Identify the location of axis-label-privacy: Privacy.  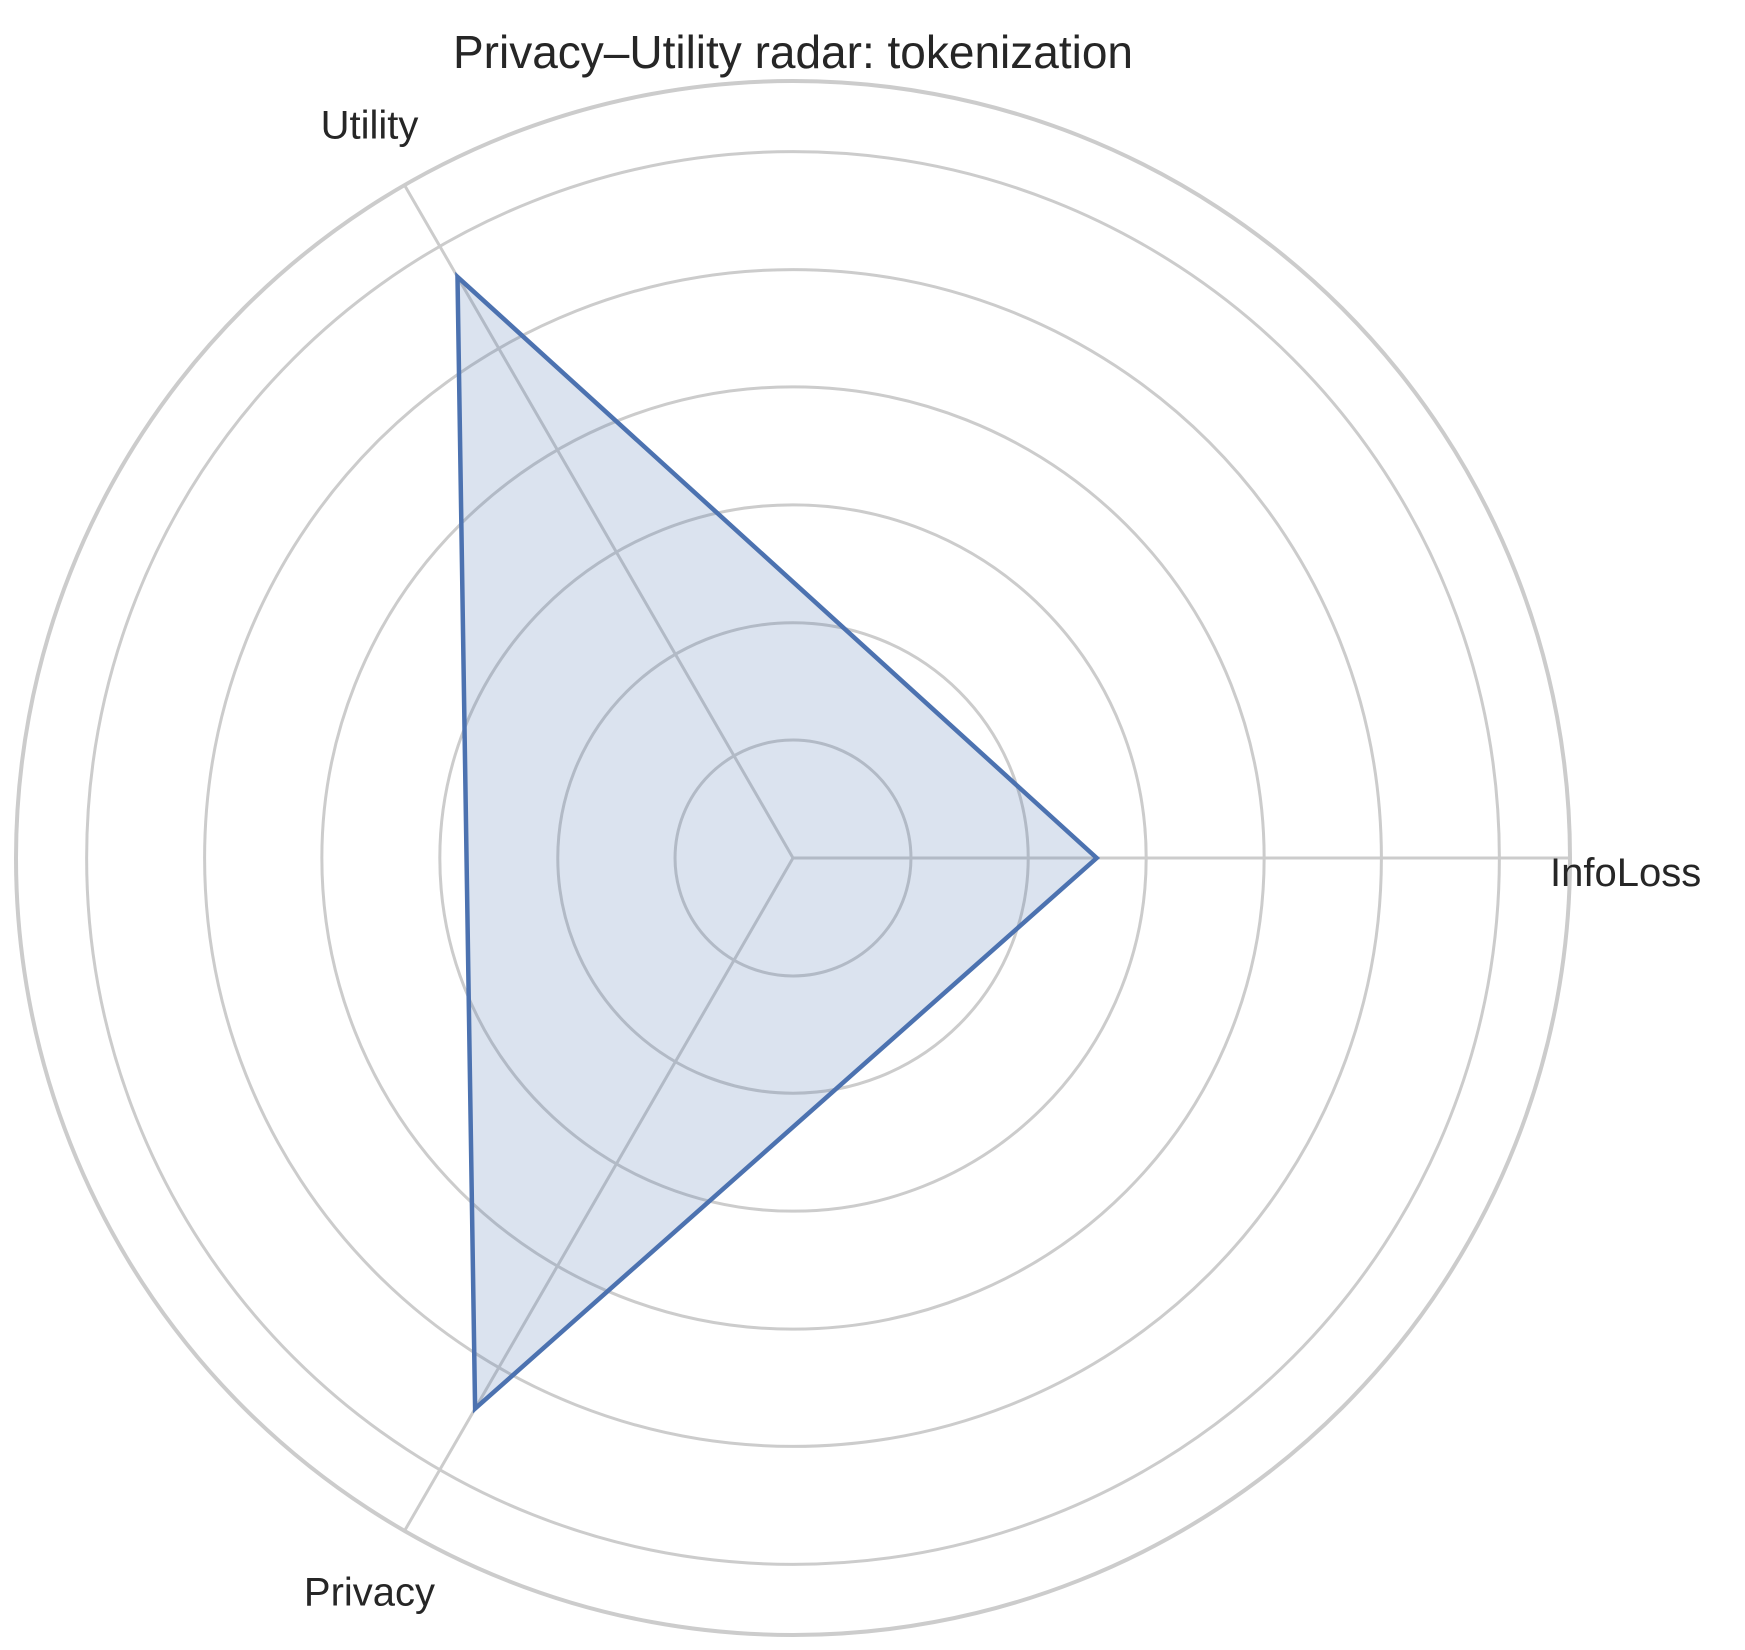
(369, 1593).